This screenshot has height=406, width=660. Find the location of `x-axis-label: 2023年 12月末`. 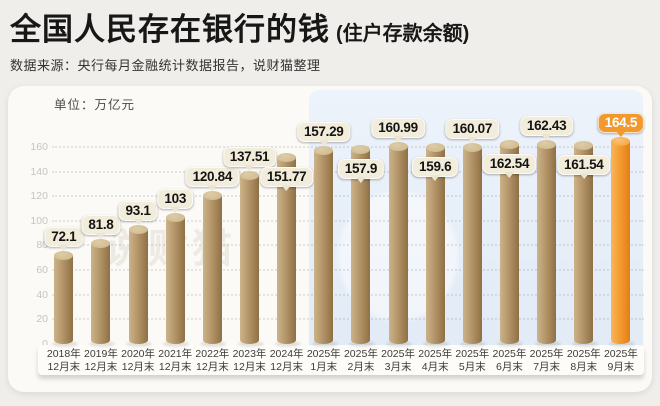

x-axis-label: 2023年 12月末 is located at coordinates (249, 360).